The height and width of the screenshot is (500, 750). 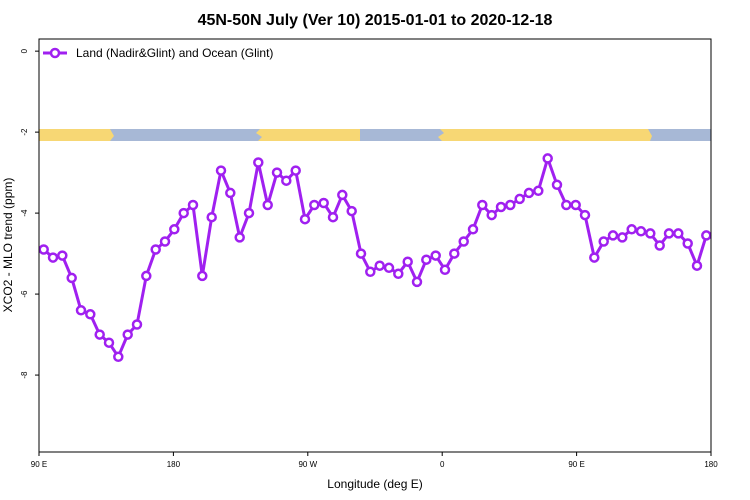 I want to click on legend: Land (Nadir&Glint) and Ocean (Glint), so click(x=158, y=53).